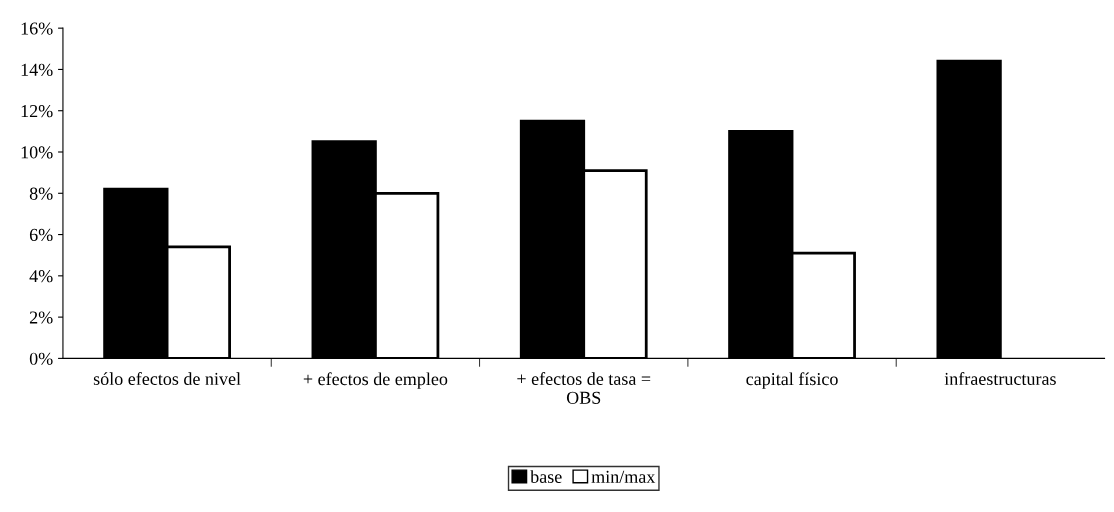 The image size is (1114, 512). What do you see at coordinates (37, 152) in the screenshot?
I see `y-tick-label: 10%` at bounding box center [37, 152].